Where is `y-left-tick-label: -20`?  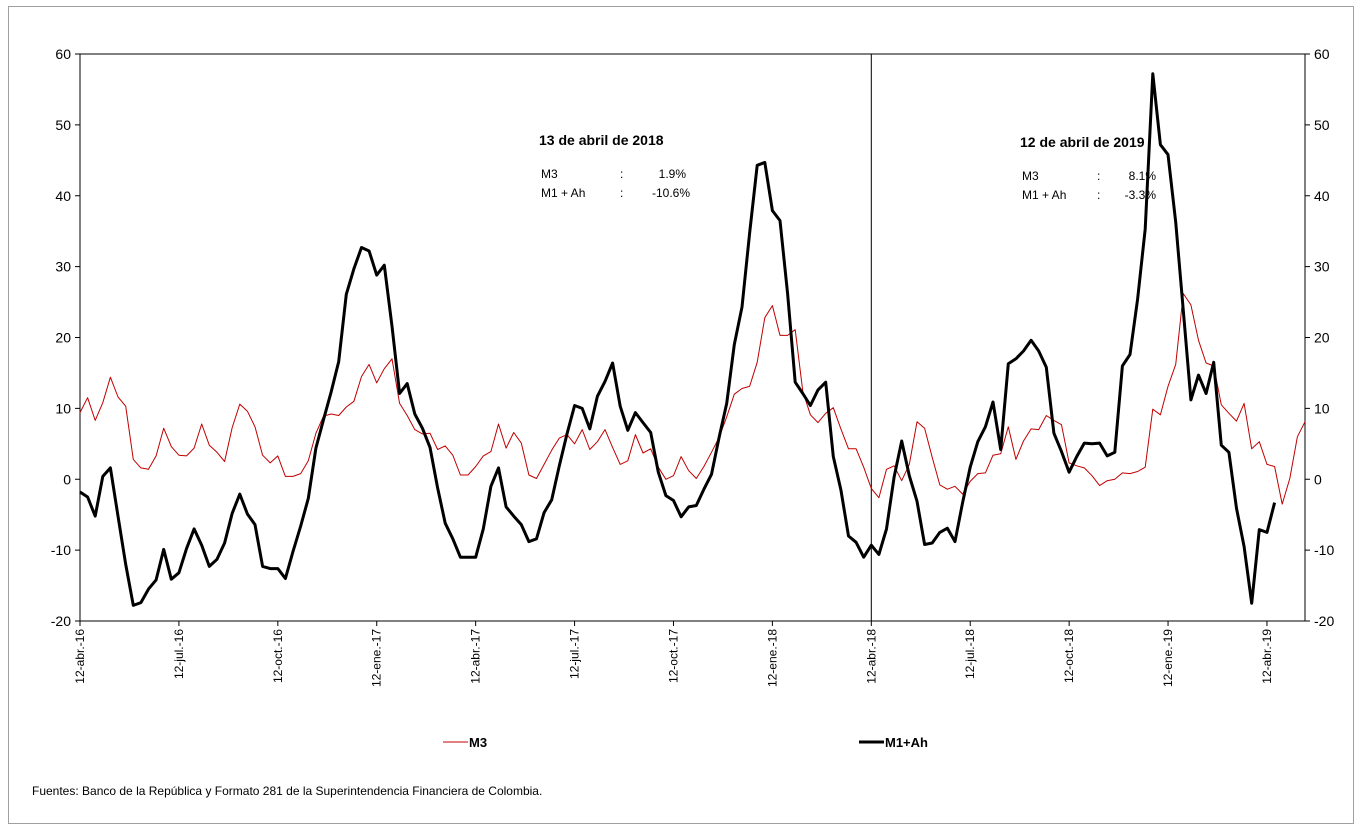 y-left-tick-label: -20 is located at coordinates (61, 621).